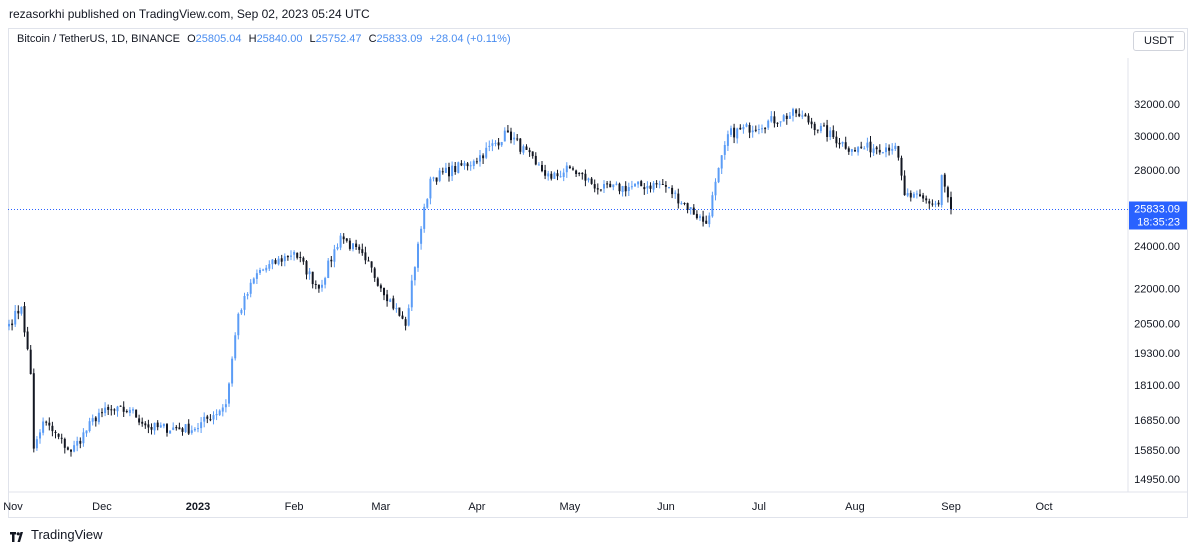 The image size is (1200, 552). What do you see at coordinates (1158, 222) in the screenshot?
I see `bar-countdown: 18:35:23` at bounding box center [1158, 222].